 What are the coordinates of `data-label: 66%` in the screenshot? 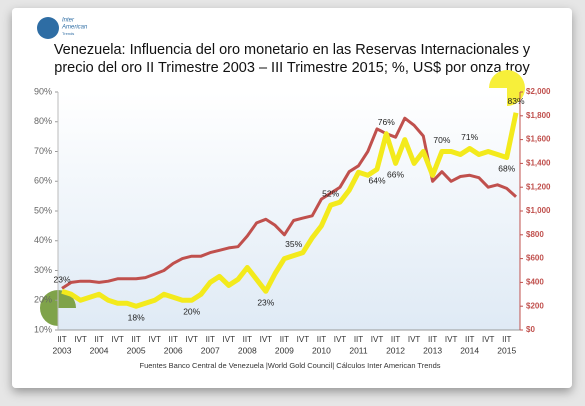 It's located at (395, 175).